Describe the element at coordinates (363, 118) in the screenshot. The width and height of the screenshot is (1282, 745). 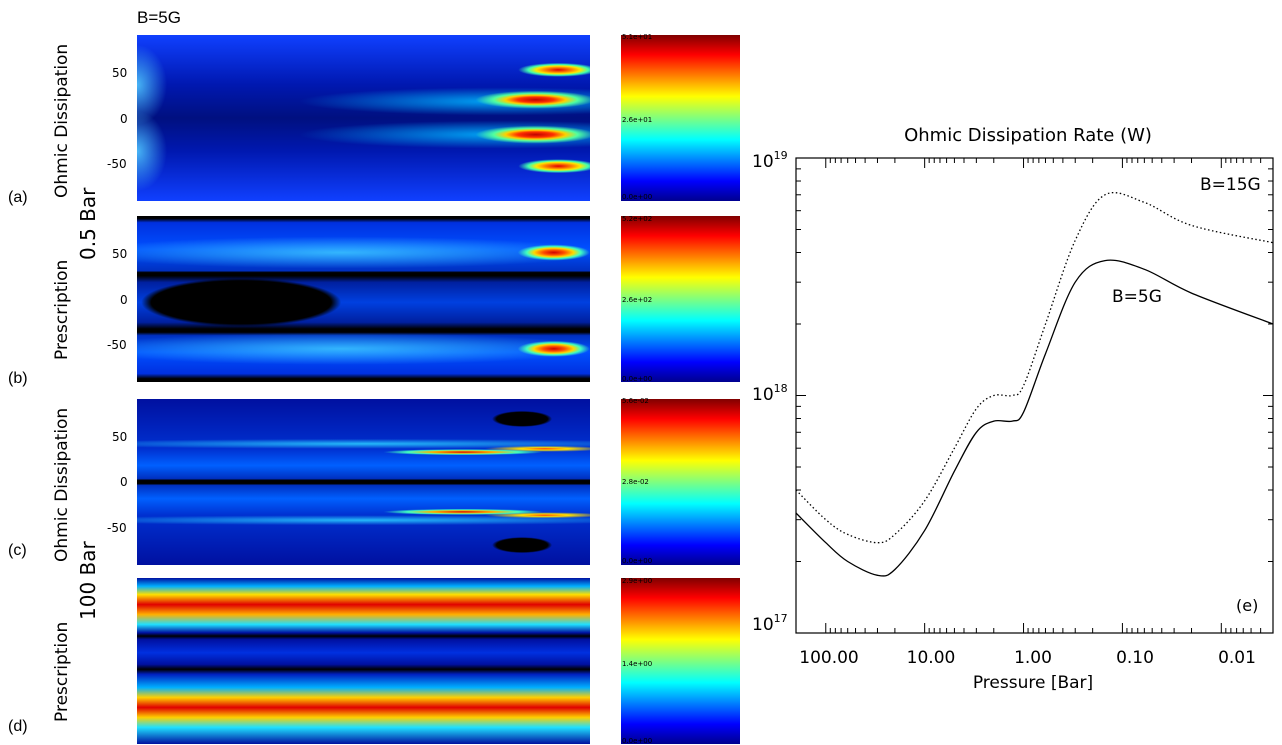
I see `heatmap-a` at that location.